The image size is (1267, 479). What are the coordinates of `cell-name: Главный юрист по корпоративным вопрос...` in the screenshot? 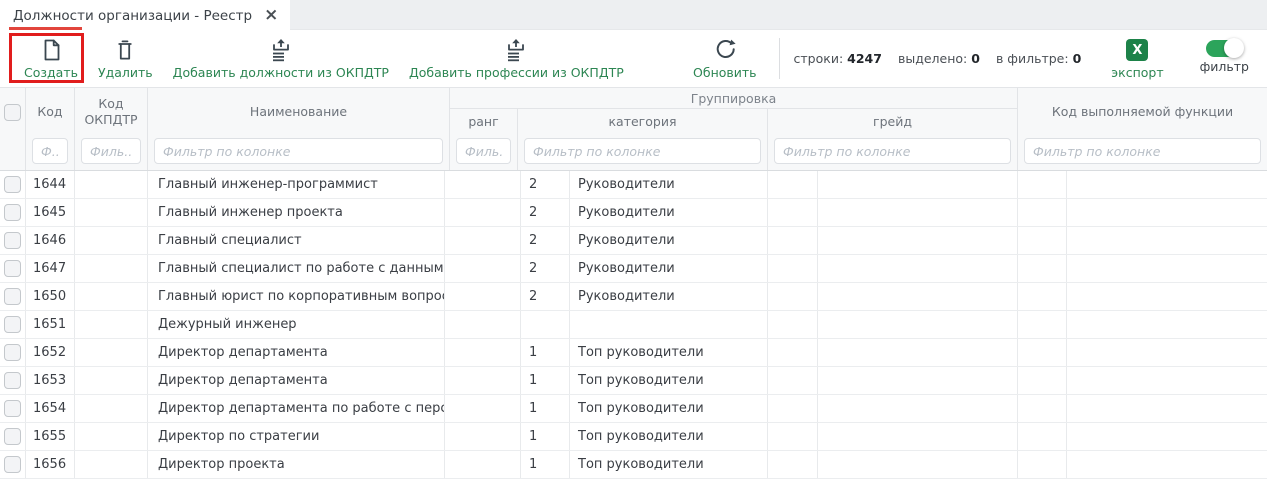 It's located at (296, 296).